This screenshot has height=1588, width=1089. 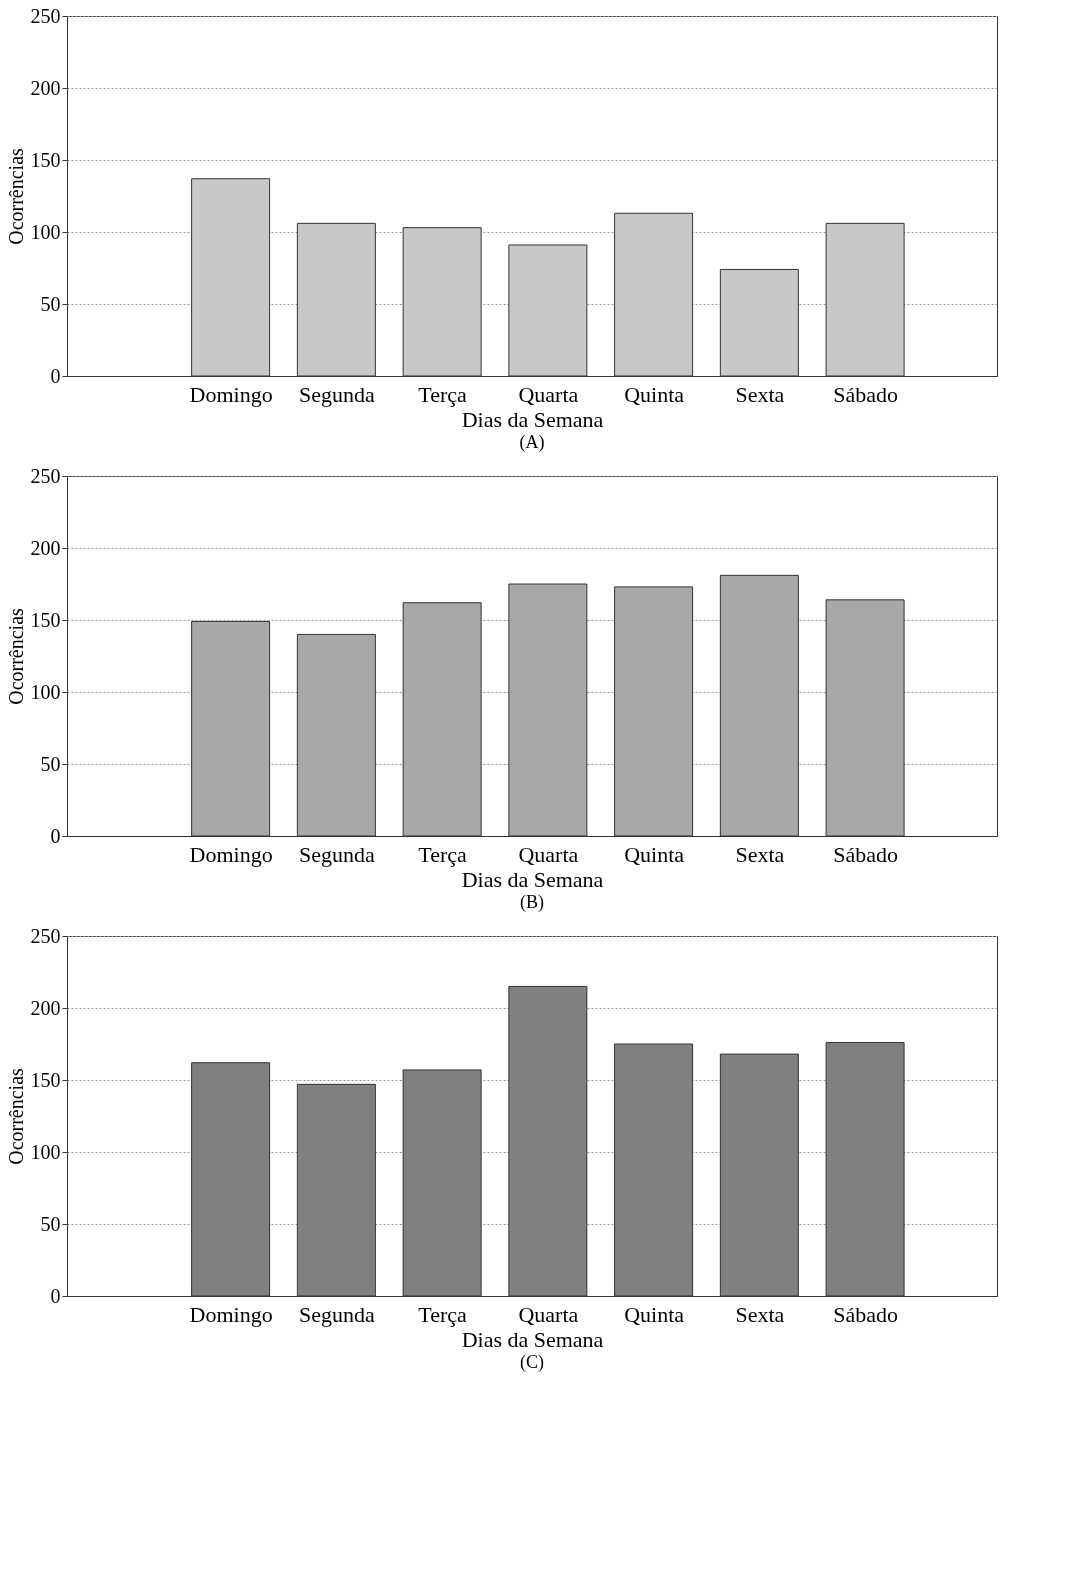 I want to click on text: (B), so click(x=532, y=902).